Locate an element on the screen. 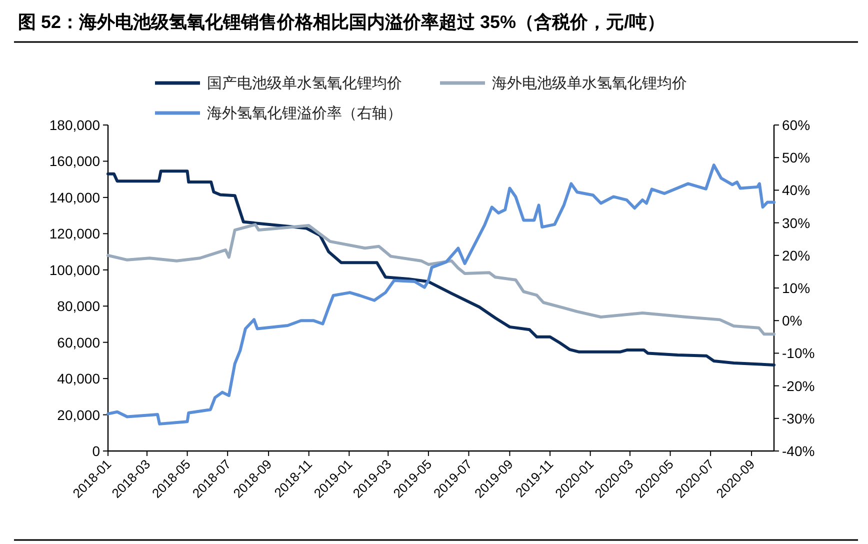 The width and height of the screenshot is (868, 544). y-tick-label: 160,000 is located at coordinates (74, 161).